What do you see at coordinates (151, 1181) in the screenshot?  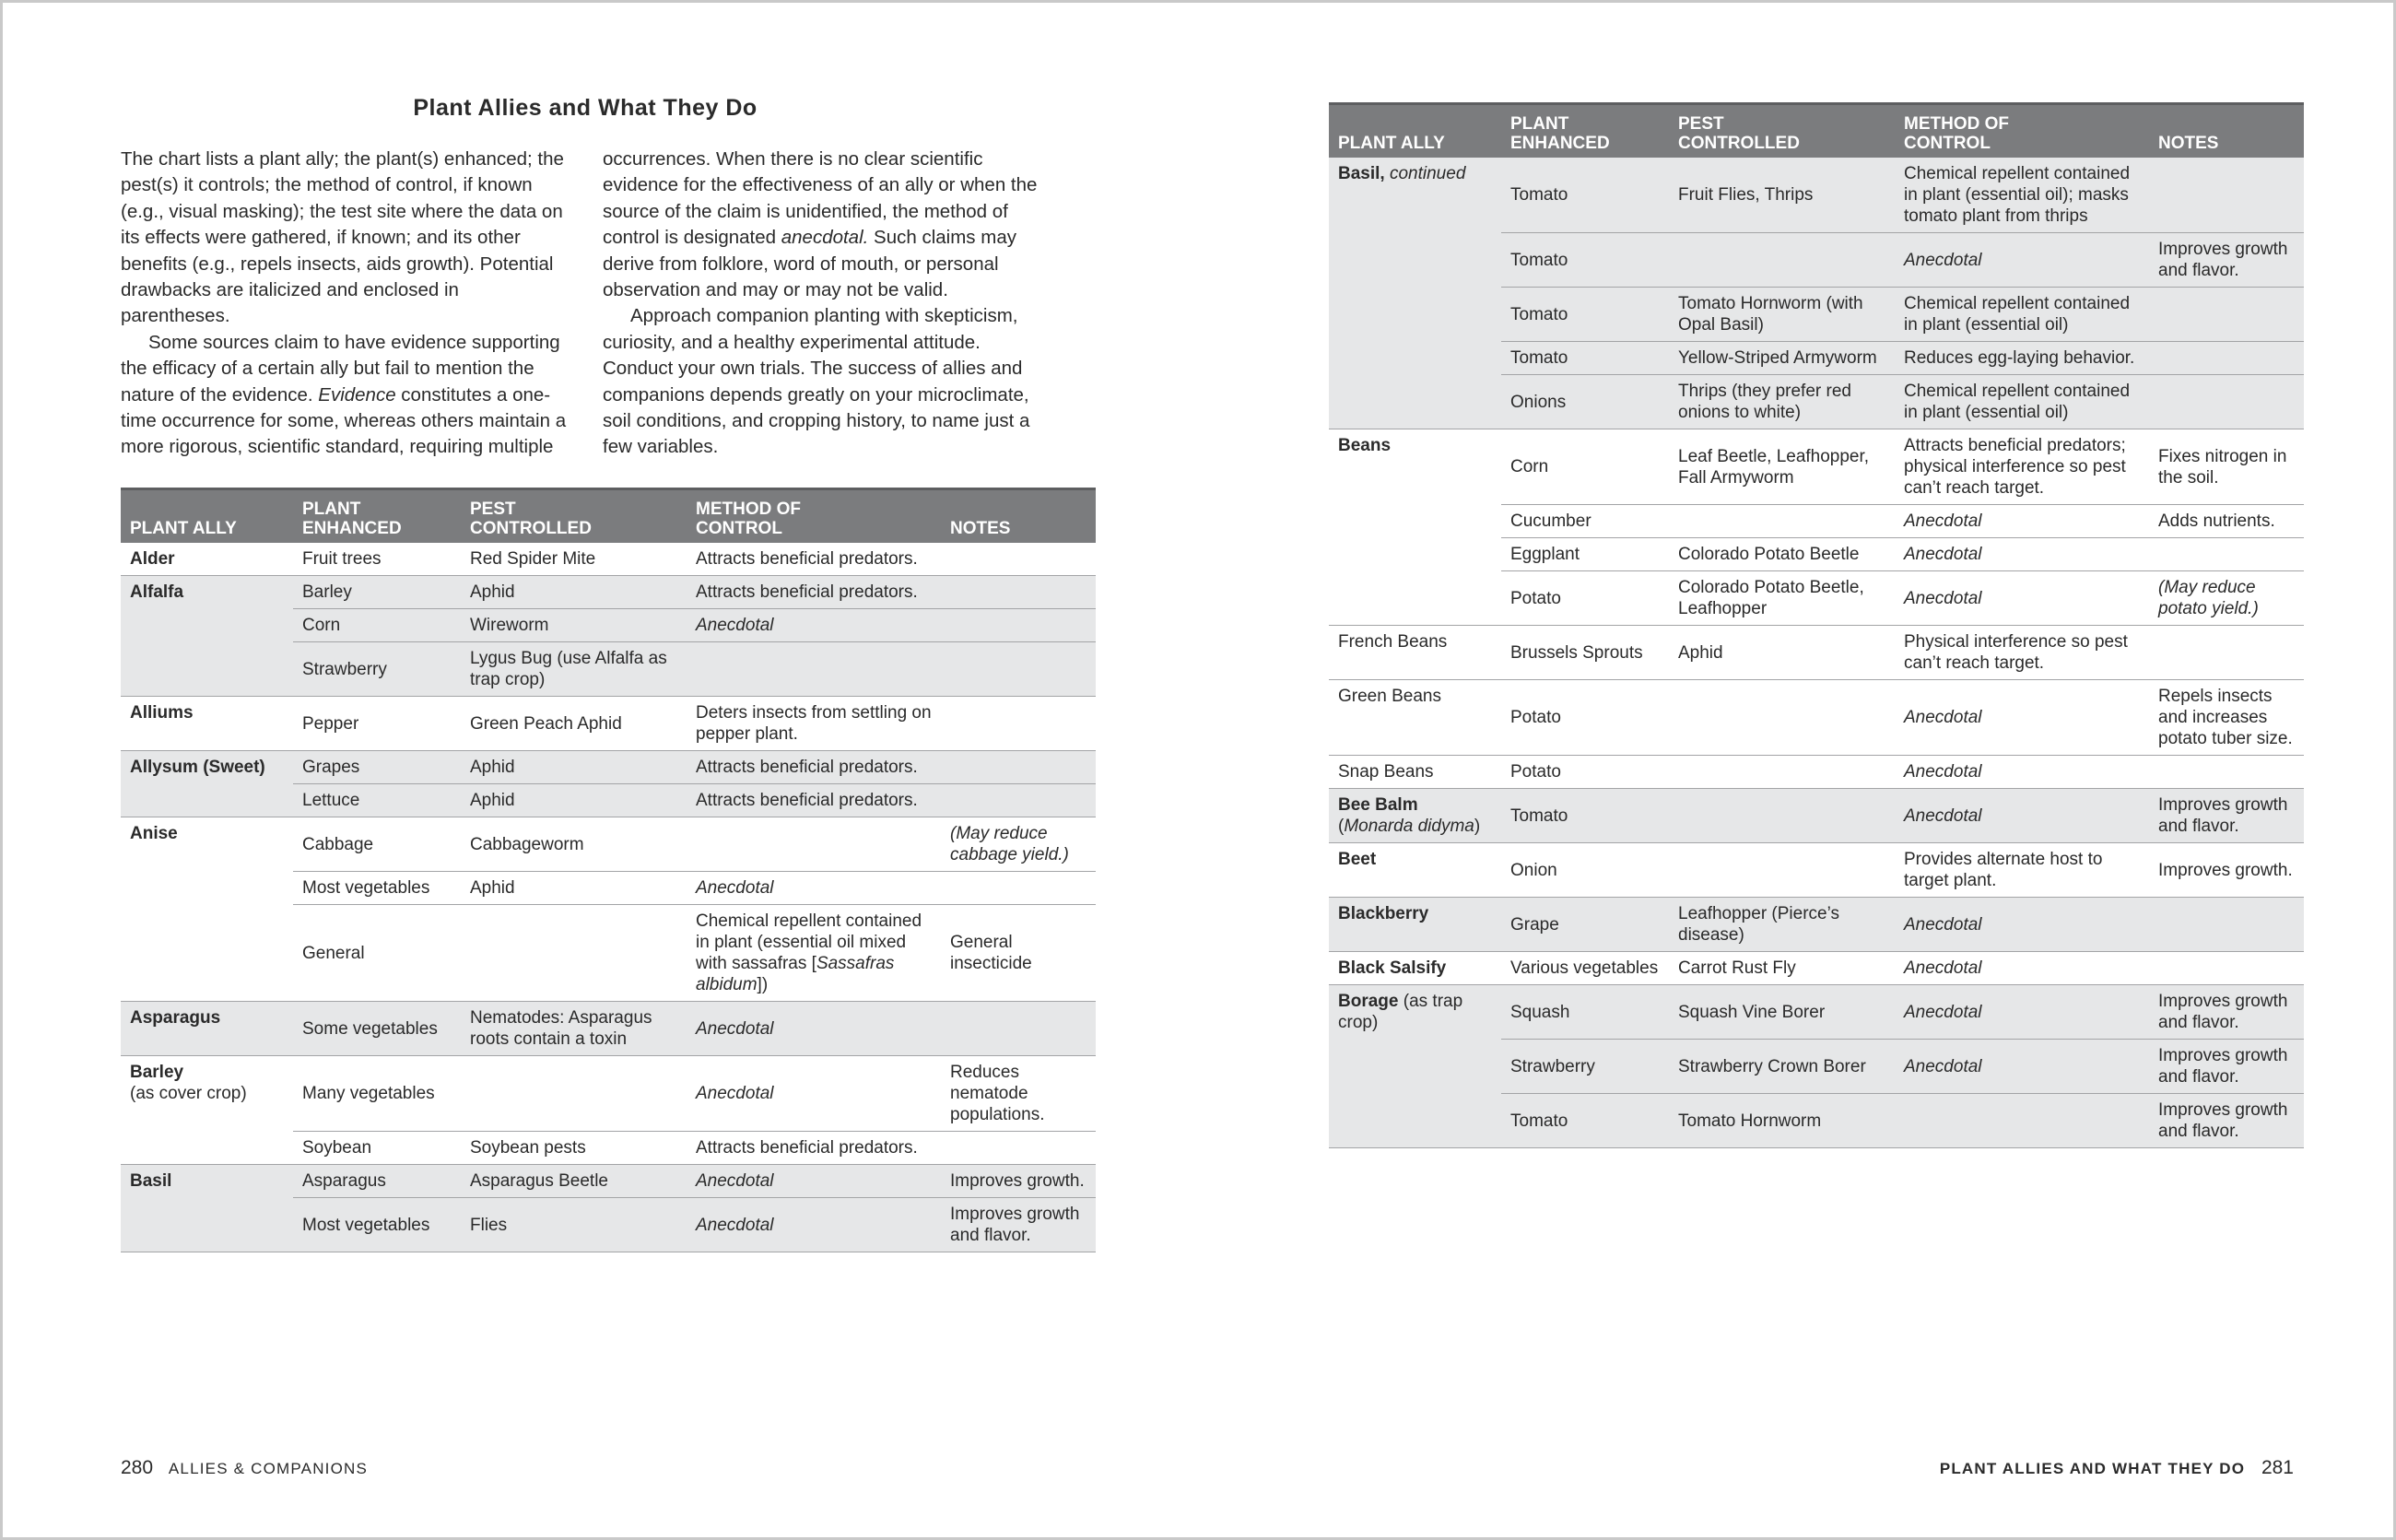 I see `text-run: Basil` at bounding box center [151, 1181].